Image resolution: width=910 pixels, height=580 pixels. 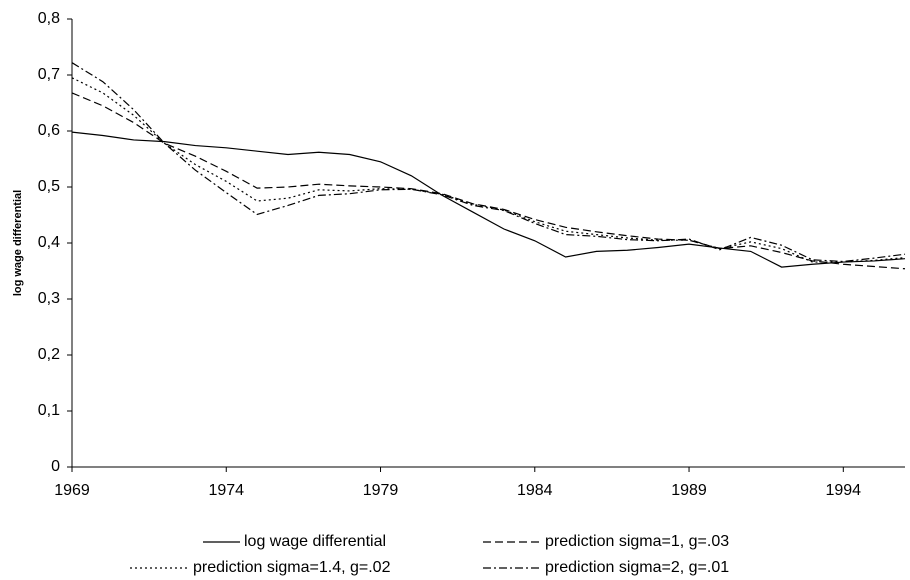 What do you see at coordinates (49, 186) in the screenshot?
I see `y-tick-label: 0,5` at bounding box center [49, 186].